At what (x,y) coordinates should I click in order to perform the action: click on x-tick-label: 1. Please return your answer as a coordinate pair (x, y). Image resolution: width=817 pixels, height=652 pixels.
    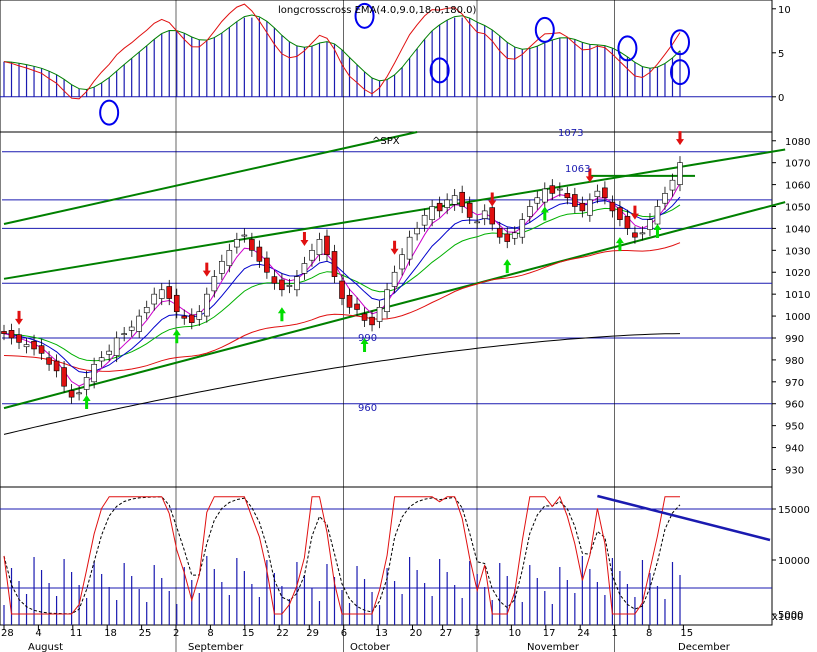
    Looking at the image, I should click on (615, 633).